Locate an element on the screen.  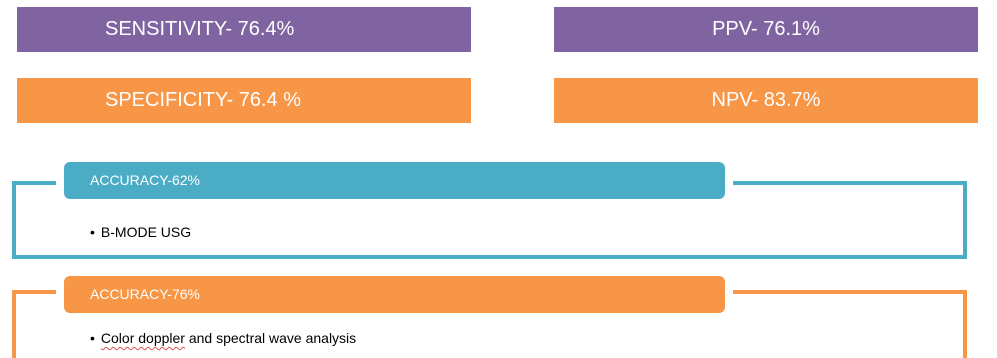
doppler-accuracy-label: ACCURACY-76% is located at coordinates (145, 294).